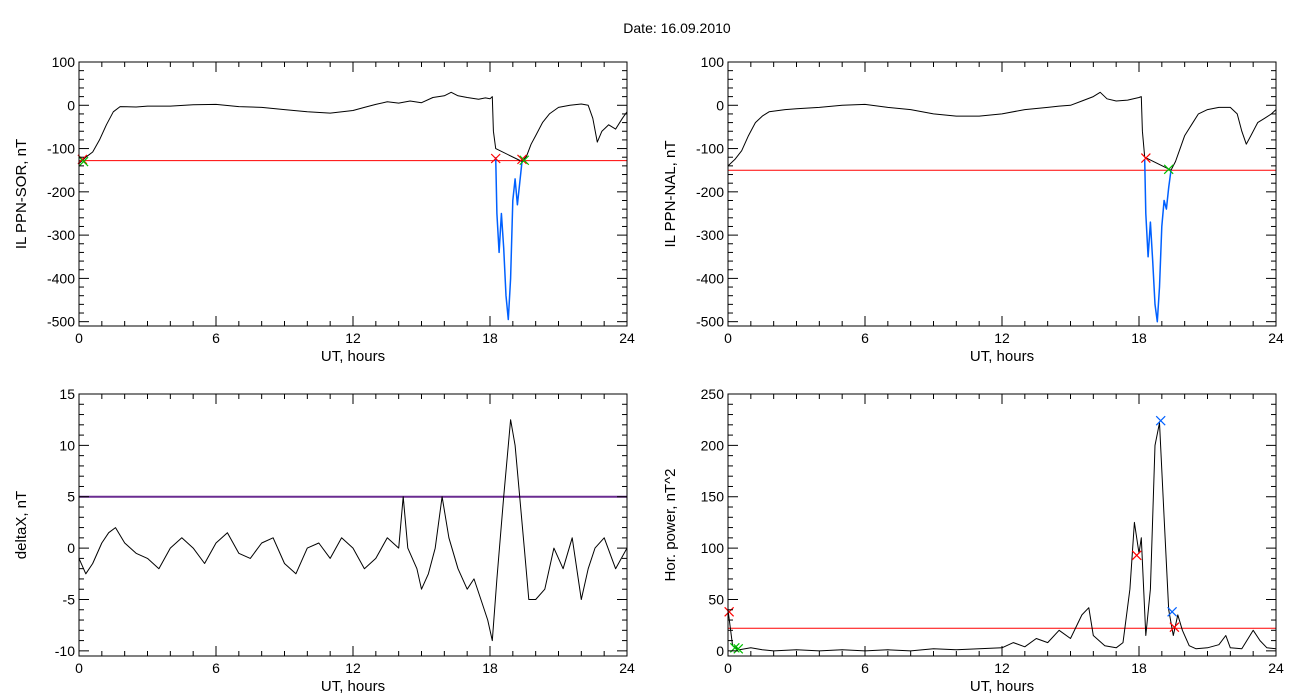  I want to click on y-tick-label: 10, so click(67, 445).